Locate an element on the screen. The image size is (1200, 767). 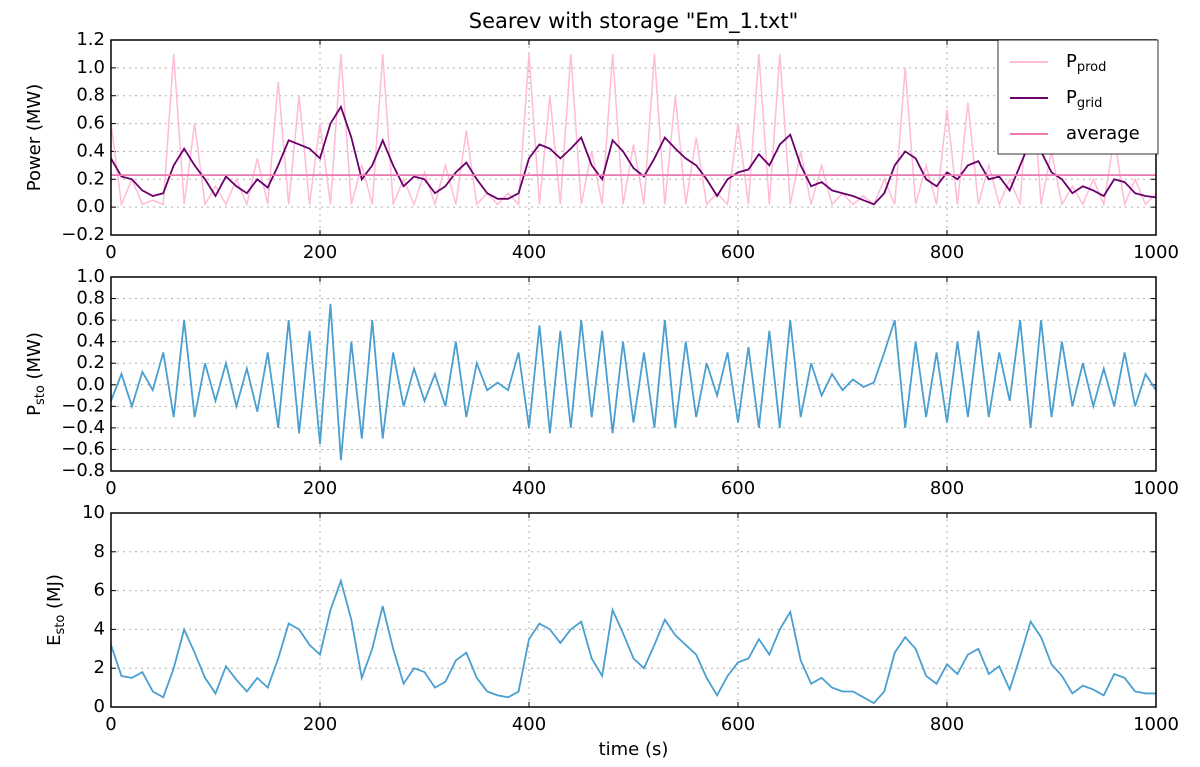
y-axis-label-main: E is located at coordinates (54, 640).